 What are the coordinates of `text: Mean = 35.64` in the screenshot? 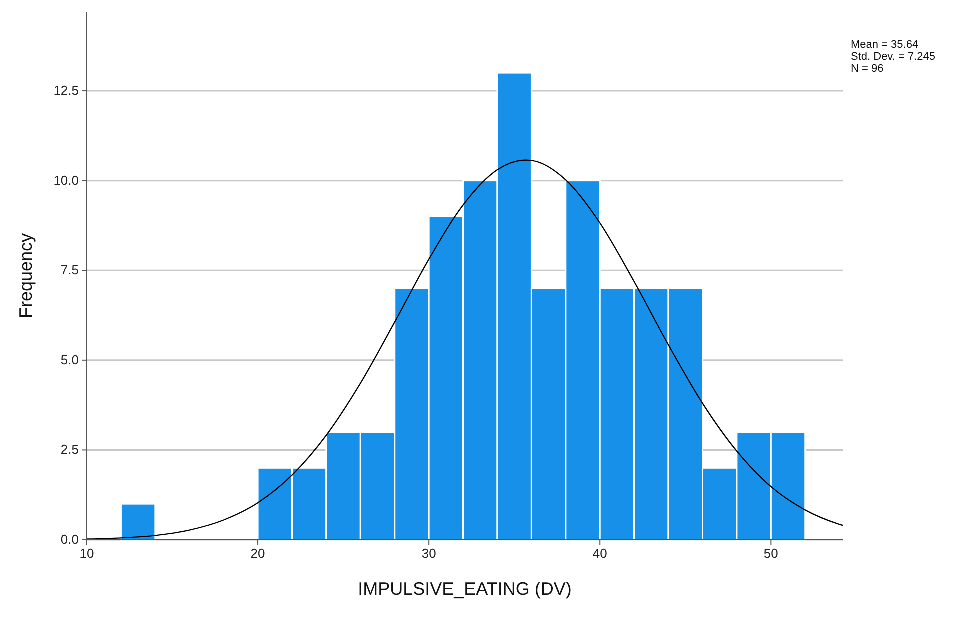 It's located at (885, 45).